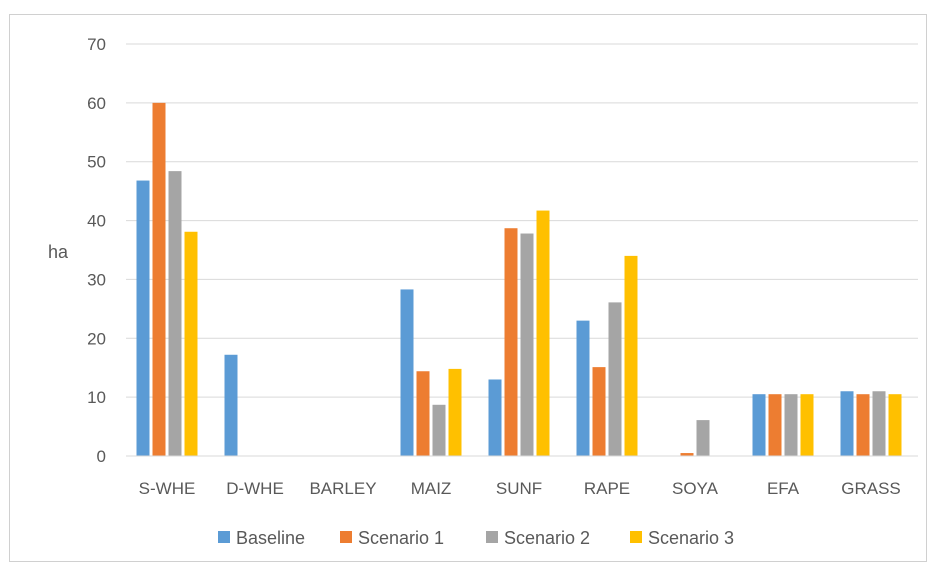 This screenshot has height=566, width=932. What do you see at coordinates (342, 488) in the screenshot?
I see `x-category-label: BARLEY` at bounding box center [342, 488].